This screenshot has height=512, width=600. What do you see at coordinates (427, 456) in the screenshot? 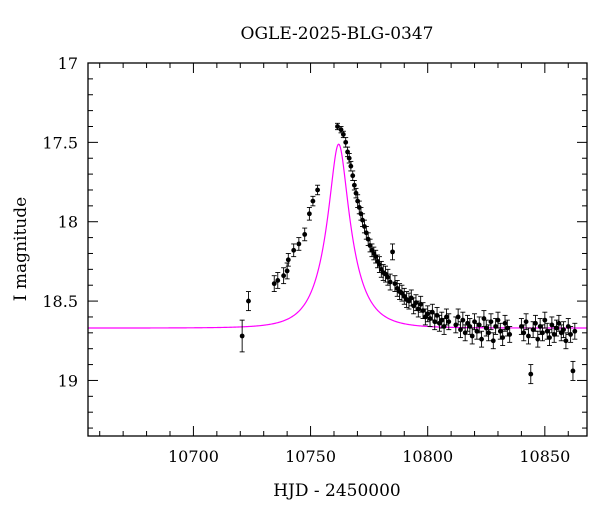
I see `x-tick-label: 10800` at bounding box center [427, 456].